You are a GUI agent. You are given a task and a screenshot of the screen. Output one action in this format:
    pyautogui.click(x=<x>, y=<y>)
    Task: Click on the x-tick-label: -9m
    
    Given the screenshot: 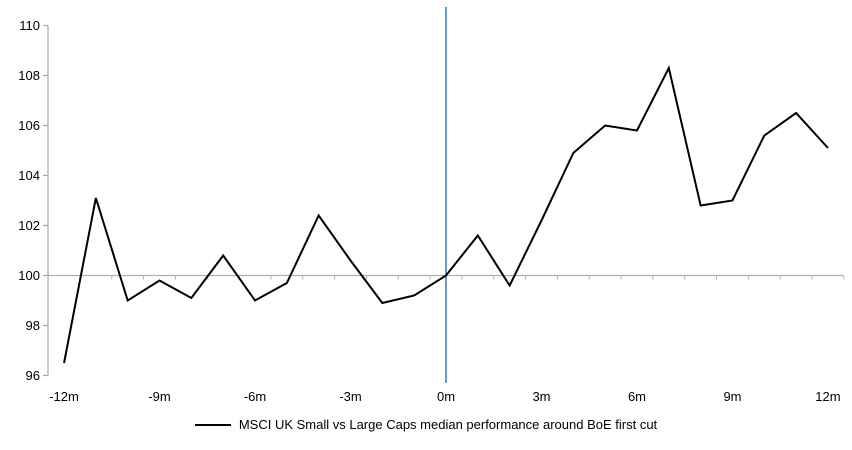 What is the action you would take?
    pyautogui.click(x=159, y=396)
    